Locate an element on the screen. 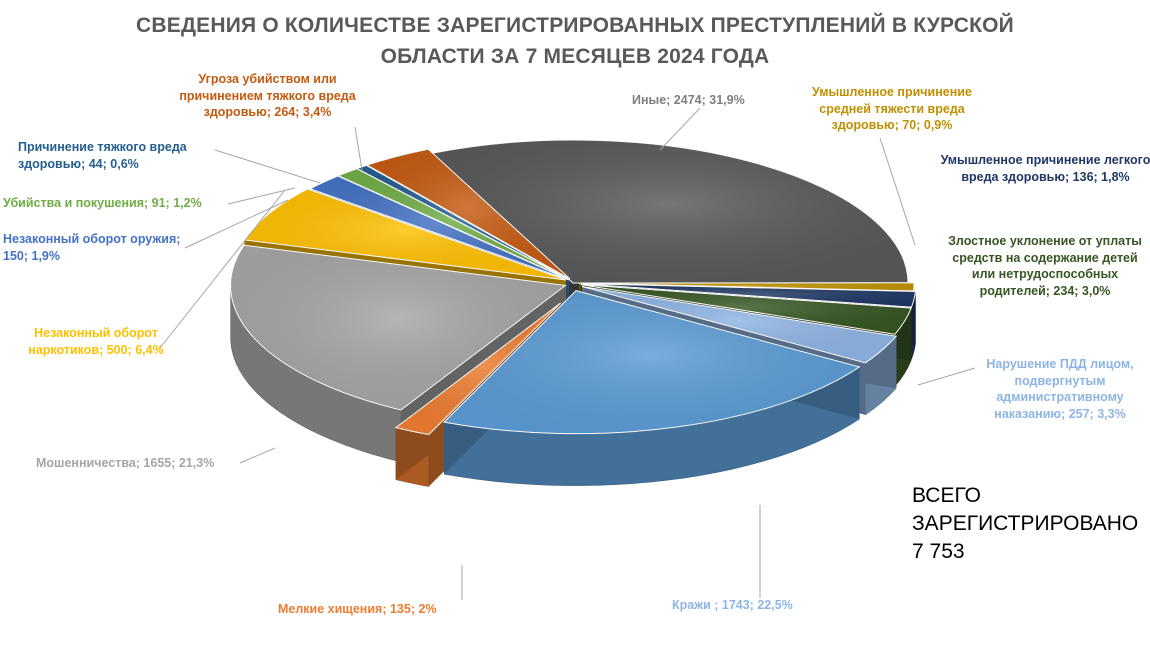 This screenshot has height=647, width=1150. leader-line-мошенничества is located at coordinates (257, 455).